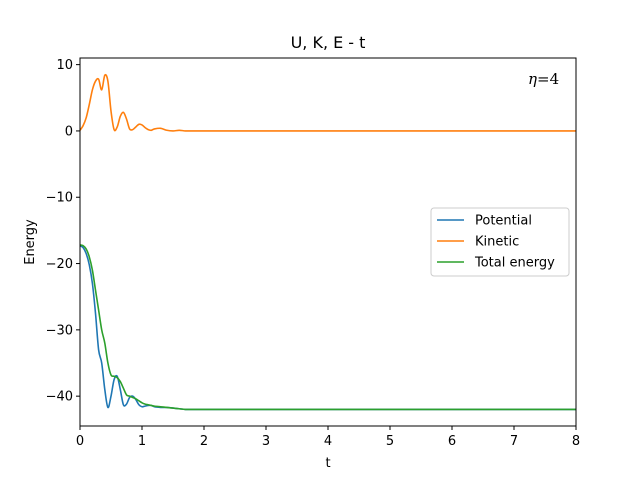 The image size is (640, 480). I want to click on x-tick-label: 5, so click(390, 441).